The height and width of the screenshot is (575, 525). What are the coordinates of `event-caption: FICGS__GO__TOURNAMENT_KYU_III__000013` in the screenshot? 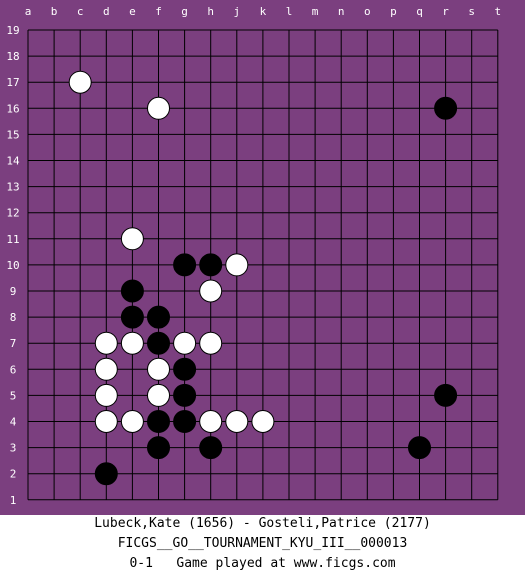 It's located at (262, 543).